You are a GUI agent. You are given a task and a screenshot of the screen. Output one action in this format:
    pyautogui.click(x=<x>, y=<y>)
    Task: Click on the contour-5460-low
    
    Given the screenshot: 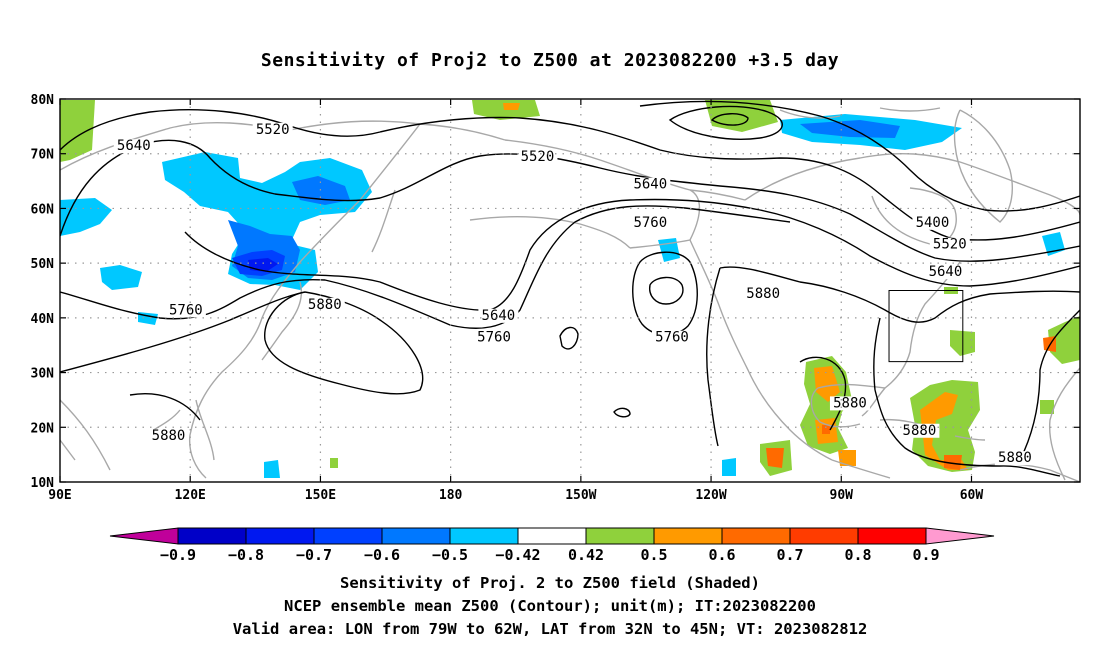 What is the action you would take?
    pyautogui.click(x=729, y=119)
    